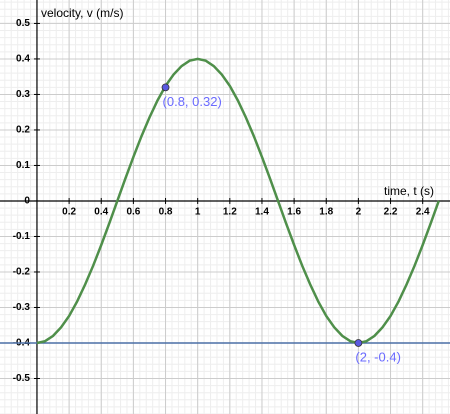  I want to click on x-tick-label: 2.4, so click(423, 212).